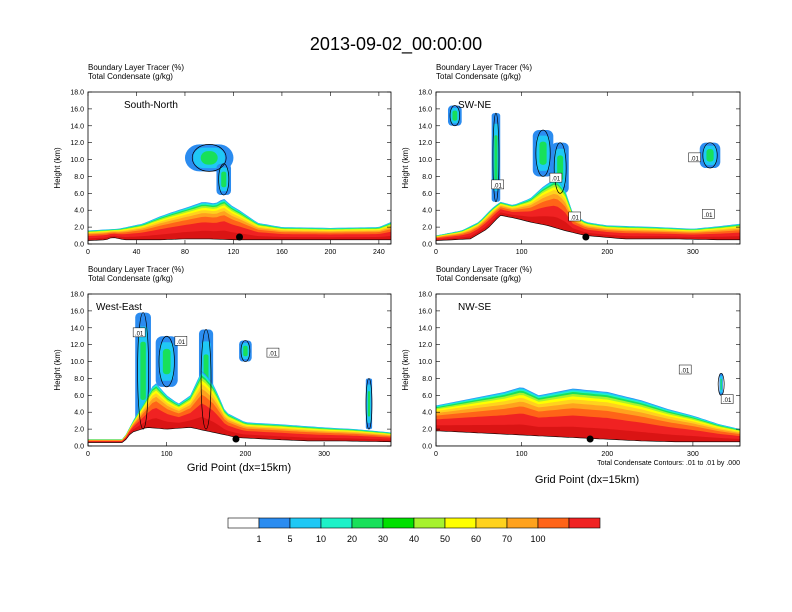 The image size is (792, 612). Describe the element at coordinates (445, 539) in the screenshot. I see `colorbar-label: 50` at that location.